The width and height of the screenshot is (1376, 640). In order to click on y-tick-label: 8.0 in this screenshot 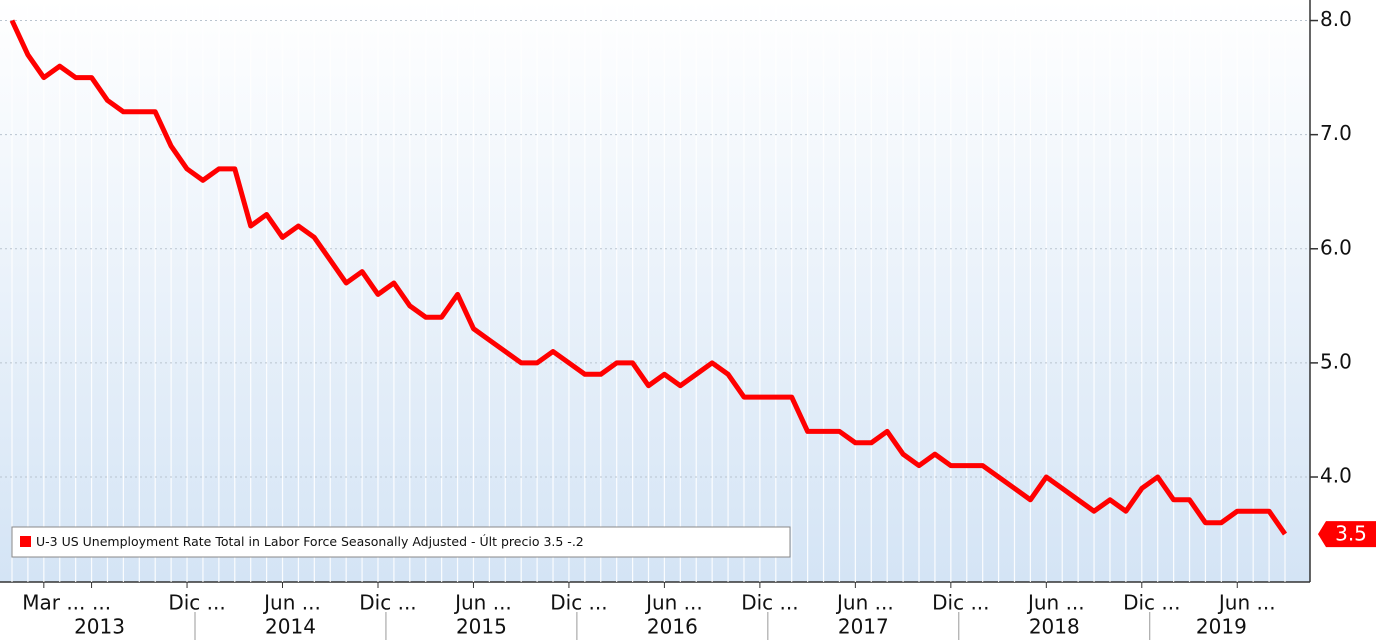, I will do `click(1336, 19)`.